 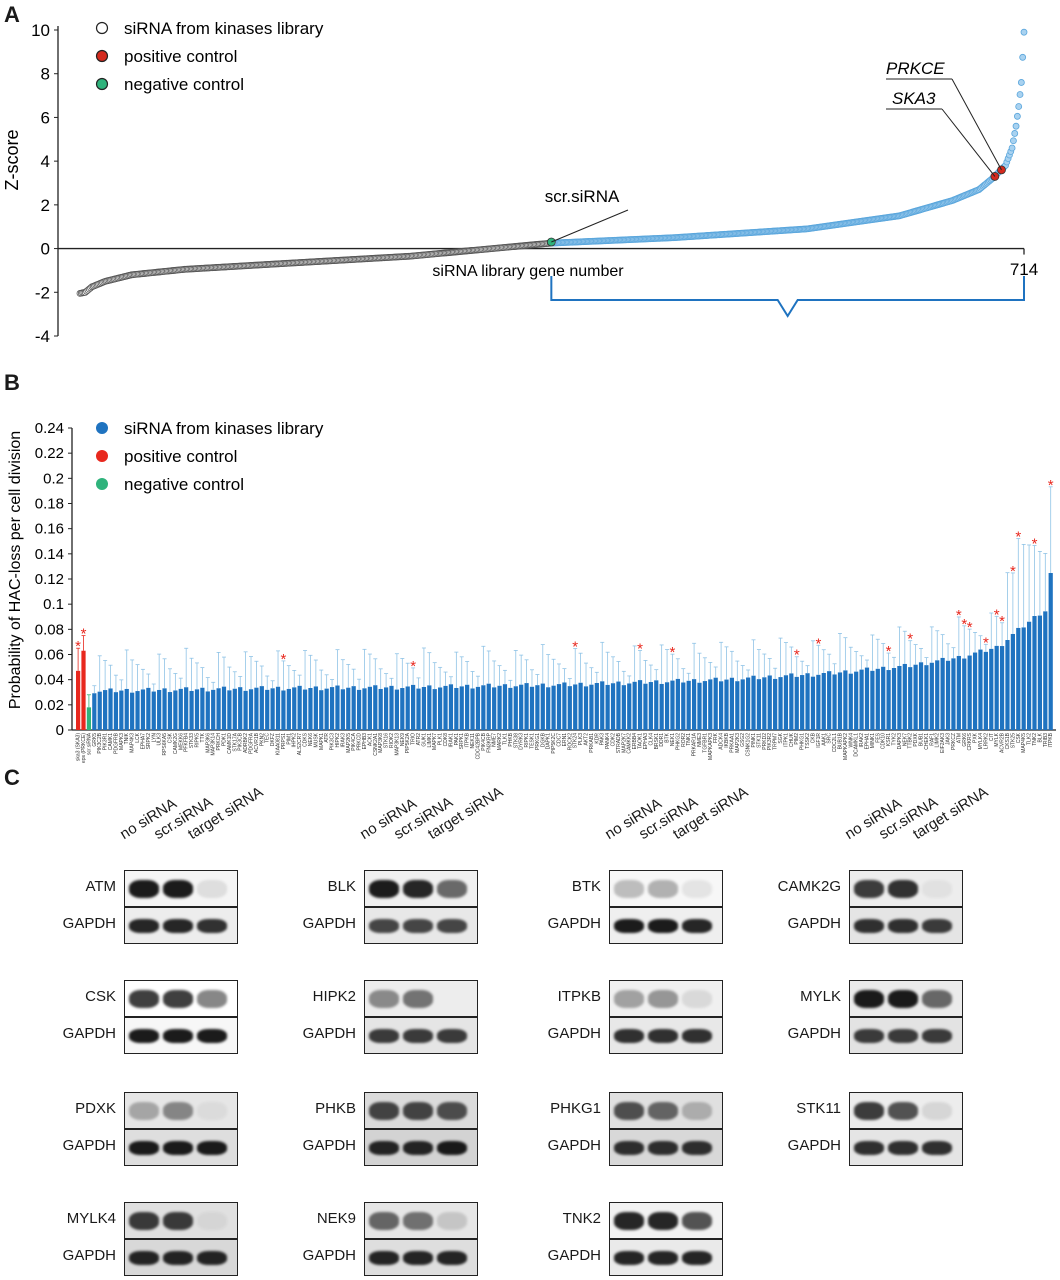 I want to click on hac-bar-label: MEKK6, so click(x=181, y=741).